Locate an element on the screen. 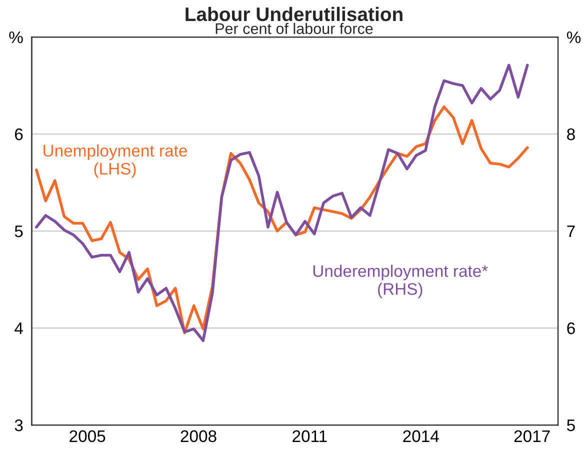 The height and width of the screenshot is (457, 588). y2-tick-label: 8 is located at coordinates (571, 134).